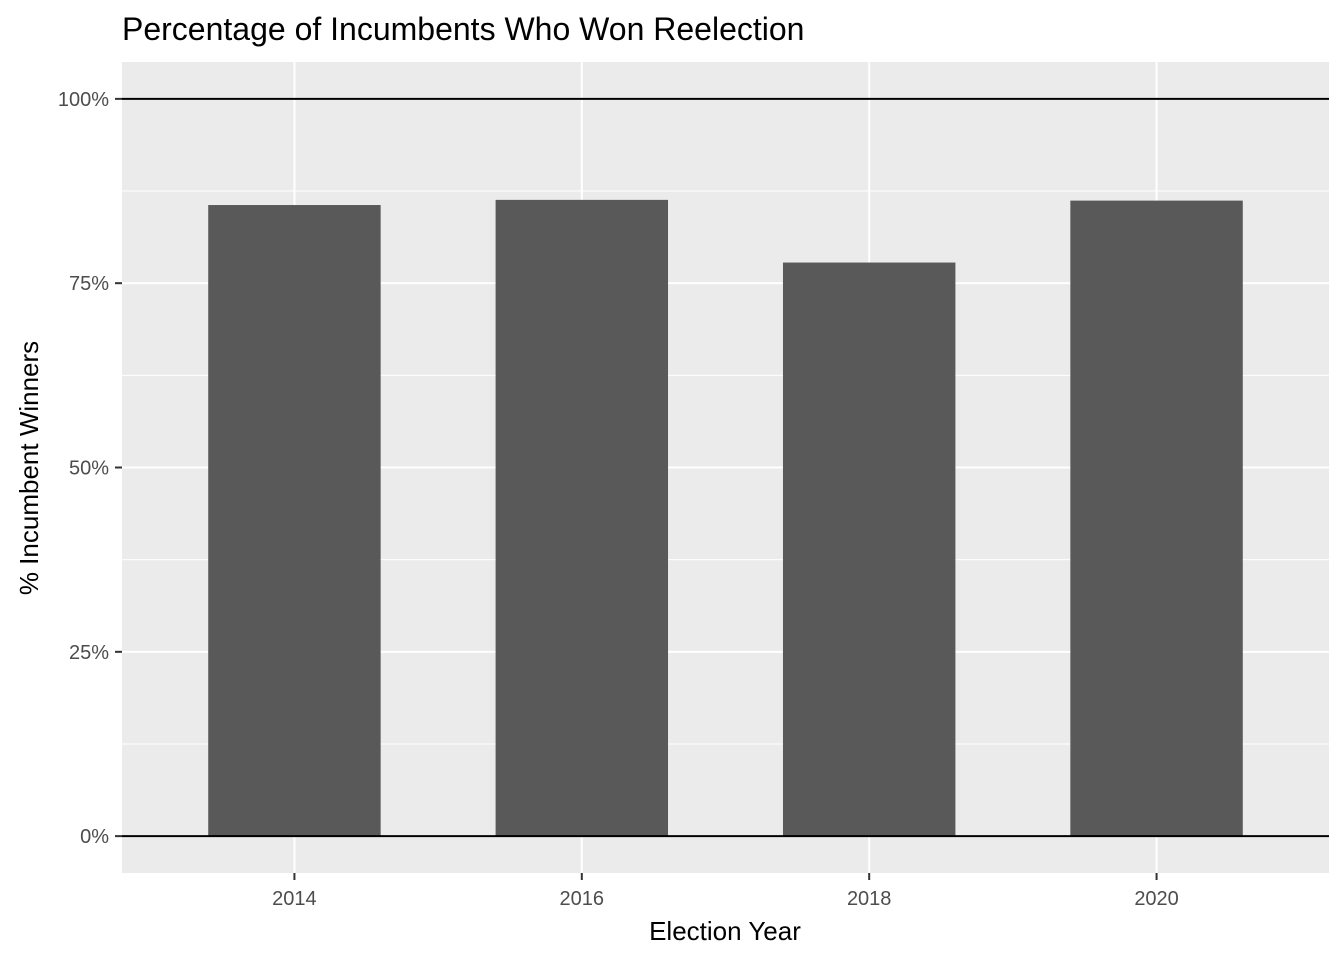 Image resolution: width=1344 pixels, height=960 pixels. I want to click on y-axis: 0% 25% 50% 75% 100%, so click(90, 468).